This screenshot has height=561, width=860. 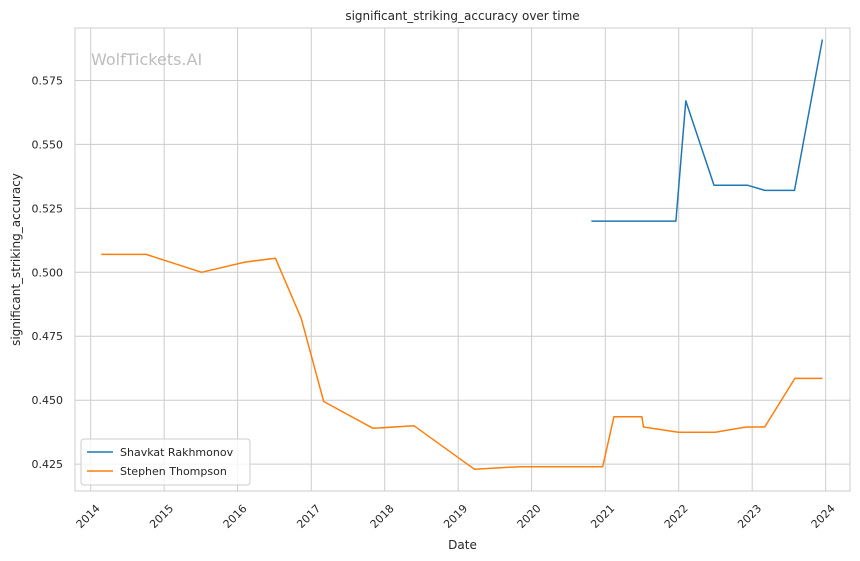 I want to click on y-tick-label: 0.425, so click(x=48, y=464).